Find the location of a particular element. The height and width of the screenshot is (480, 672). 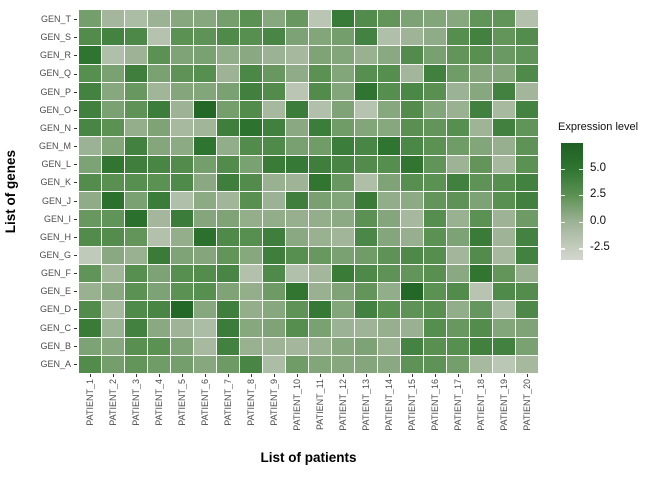

x-axis-label: PATIENT_15 is located at coordinates (411, 405).